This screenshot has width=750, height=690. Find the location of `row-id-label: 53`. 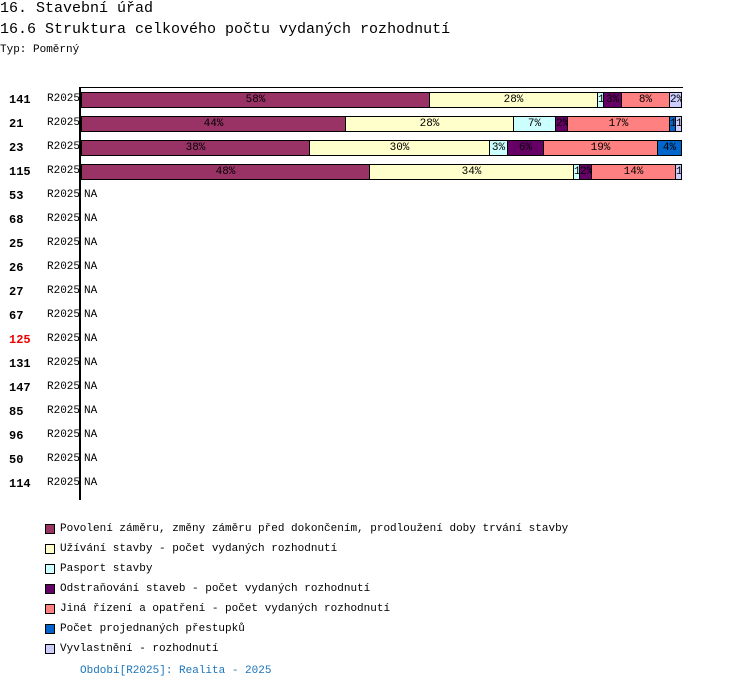

row-id-label: 53 is located at coordinates (16, 196).